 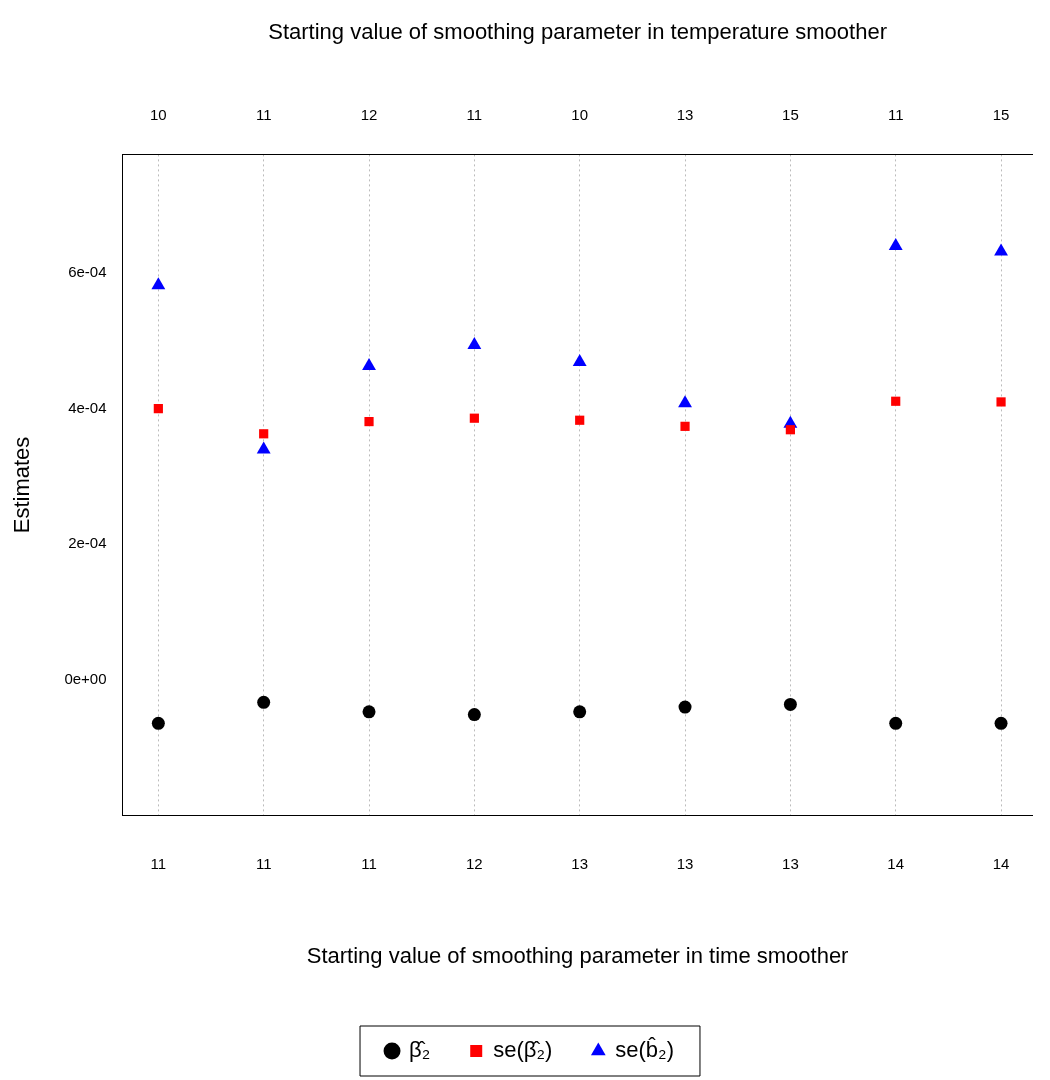 What do you see at coordinates (577, 32) in the screenshot?
I see `x2-axis-title: Starting value of smoothing parameter in temperature smoother` at bounding box center [577, 32].